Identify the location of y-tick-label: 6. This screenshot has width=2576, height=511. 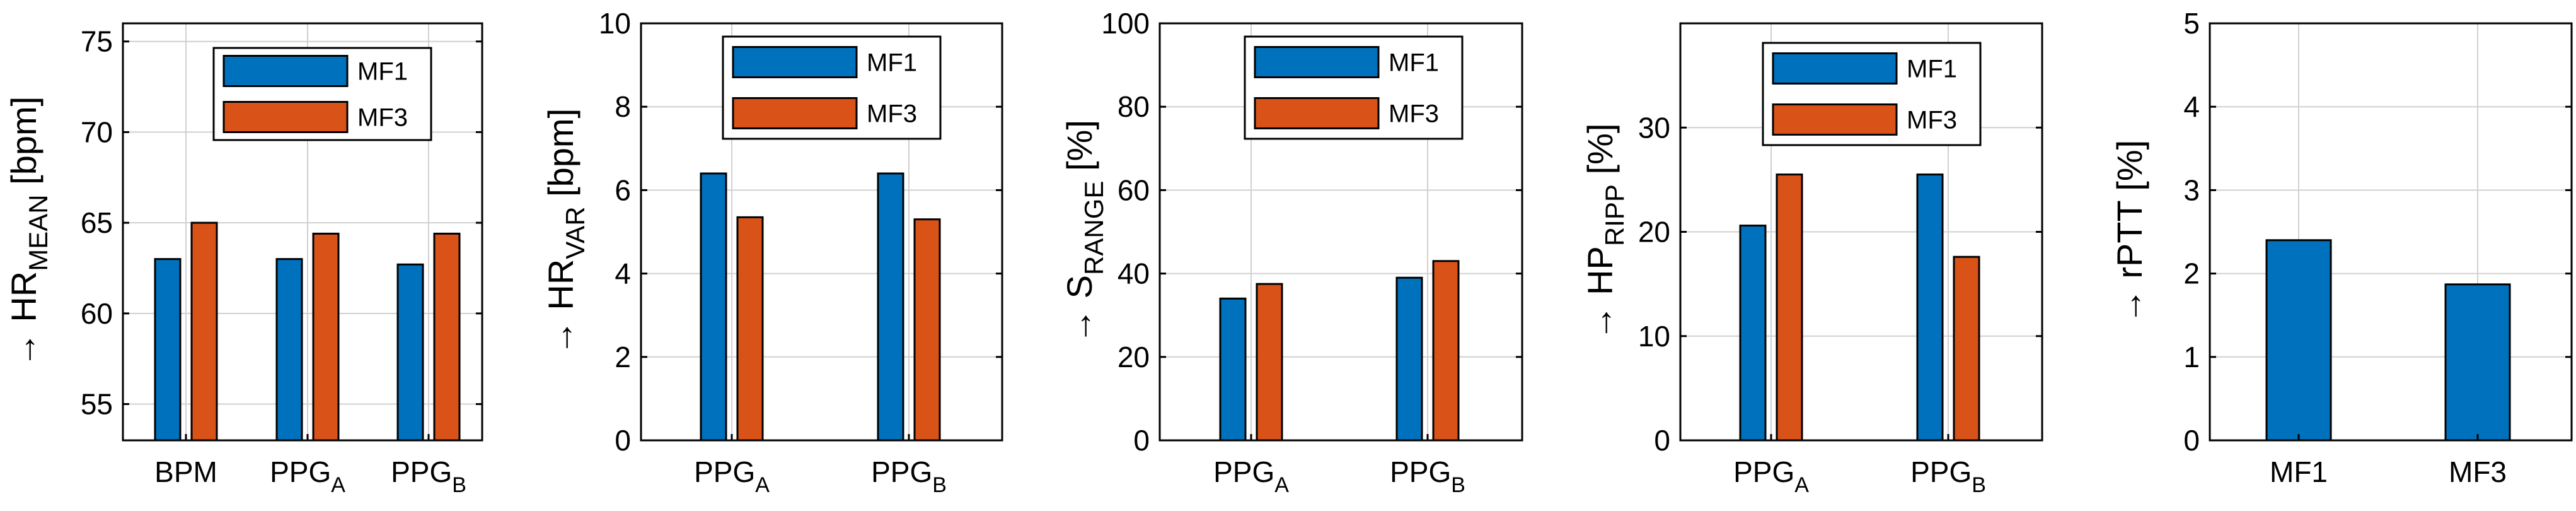
(623, 189).